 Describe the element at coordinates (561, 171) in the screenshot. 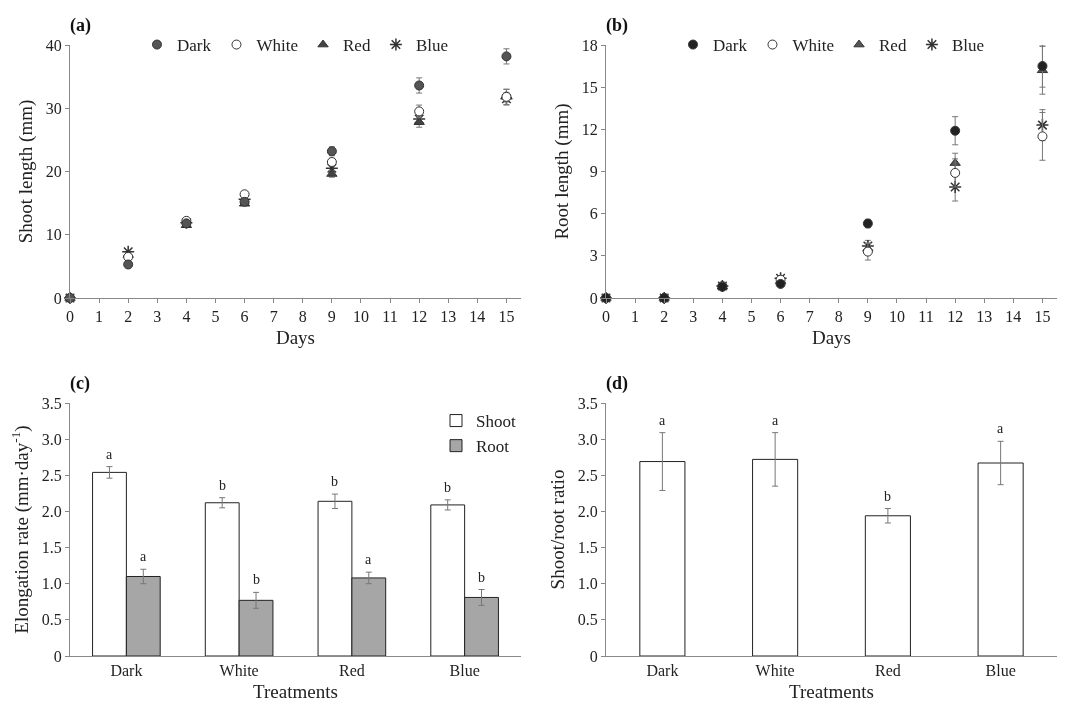

I see `y-axis-title: Root length (mm)` at that location.